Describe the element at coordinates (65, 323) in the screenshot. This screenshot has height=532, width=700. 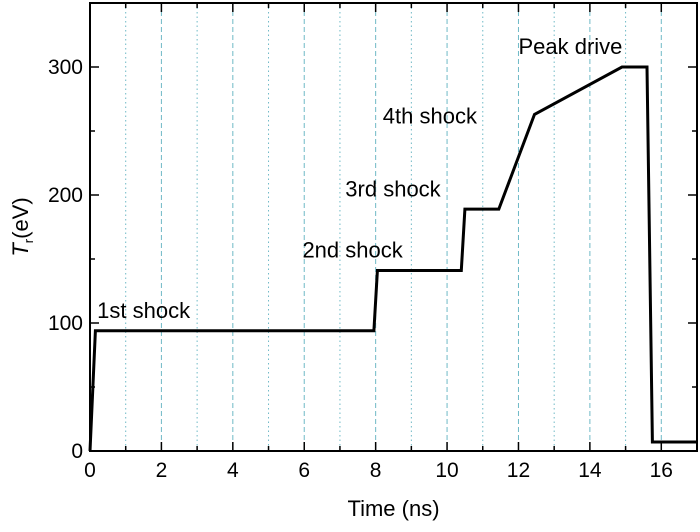
I see `y-tick-label: 100` at that location.